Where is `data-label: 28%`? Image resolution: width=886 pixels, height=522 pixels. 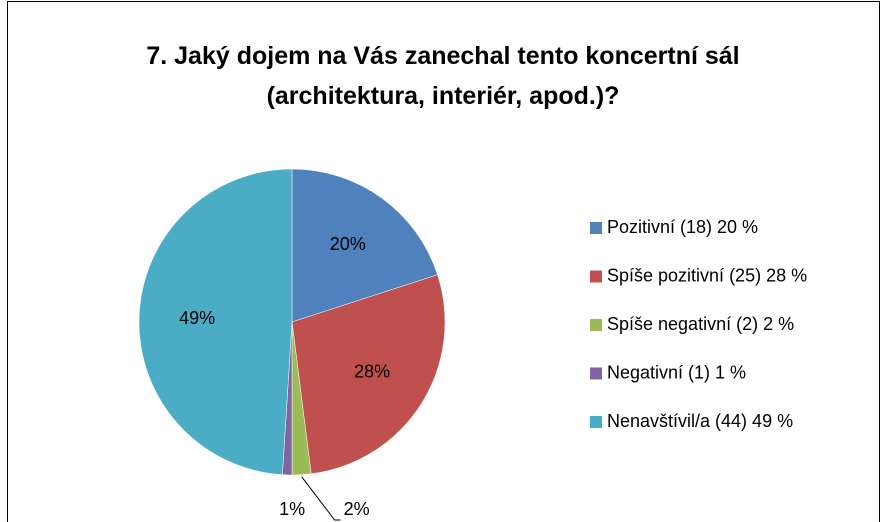
data-label: 28% is located at coordinates (372, 372).